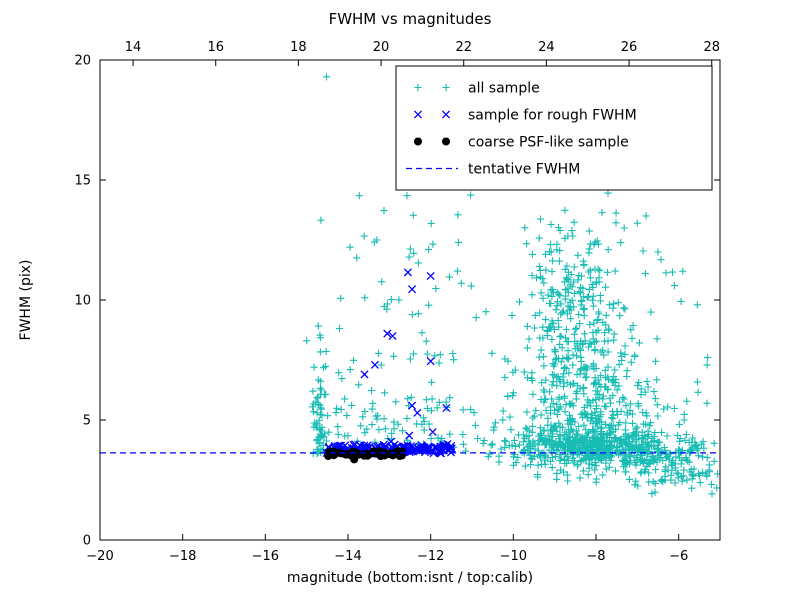  Describe the element at coordinates (365, 455) in the screenshot. I see `series-coarse-psf` at that location.